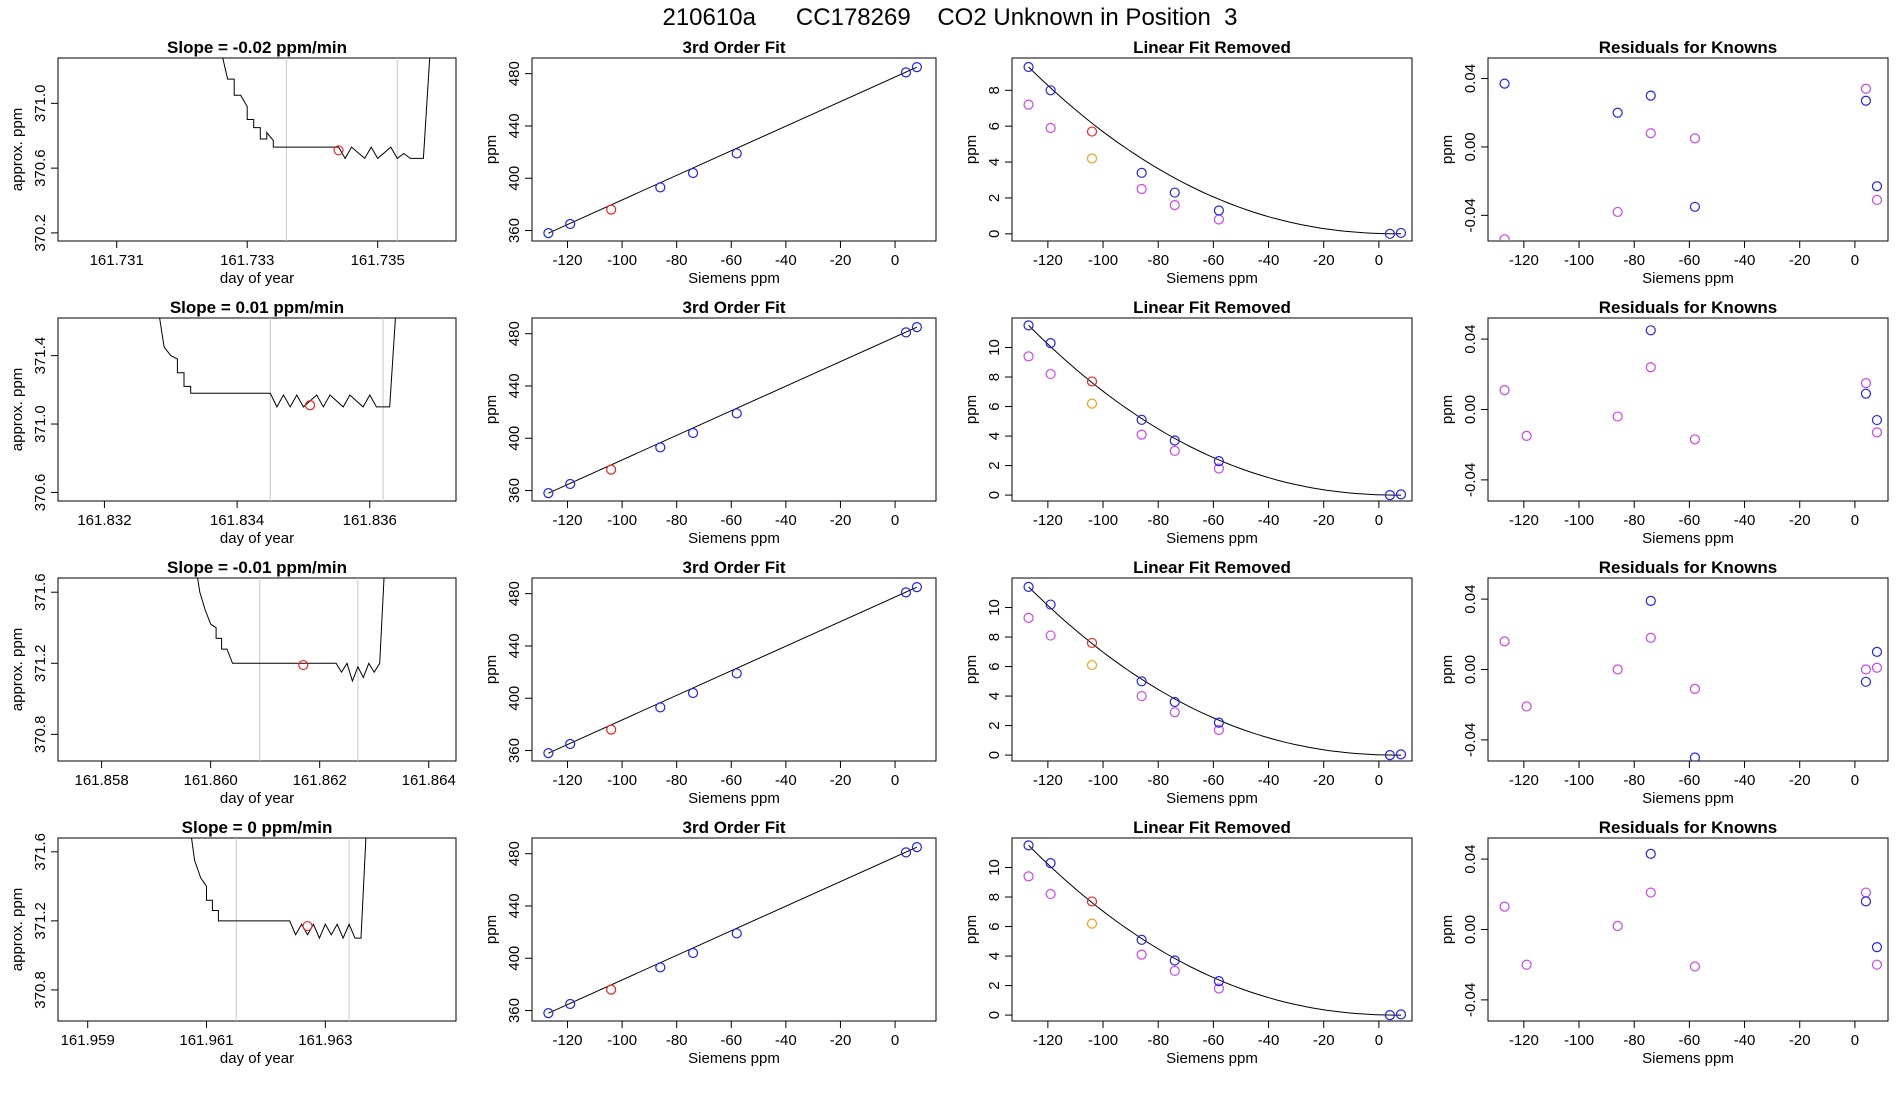  I want to click on x-tick-label: 0, so click(1855, 780).